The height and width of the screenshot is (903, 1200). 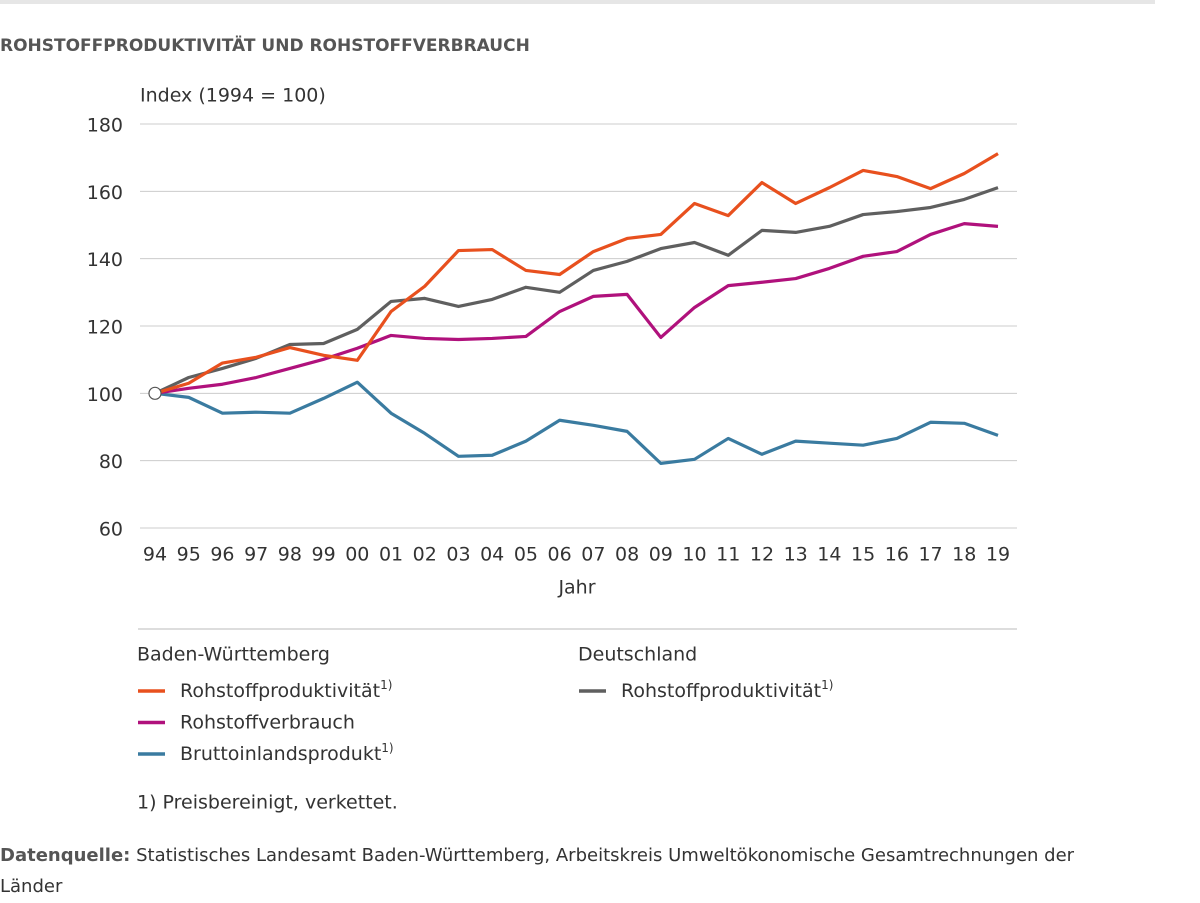 I want to click on x-tick-label: 13, so click(x=796, y=555).